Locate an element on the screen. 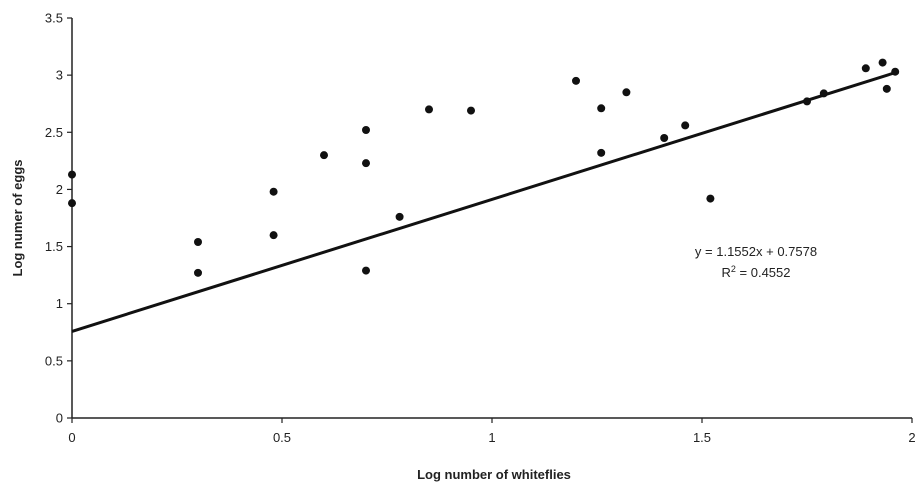 The height and width of the screenshot is (485, 917). x-ticks: 0 0.5 1 1.5 2 is located at coordinates (492, 431).